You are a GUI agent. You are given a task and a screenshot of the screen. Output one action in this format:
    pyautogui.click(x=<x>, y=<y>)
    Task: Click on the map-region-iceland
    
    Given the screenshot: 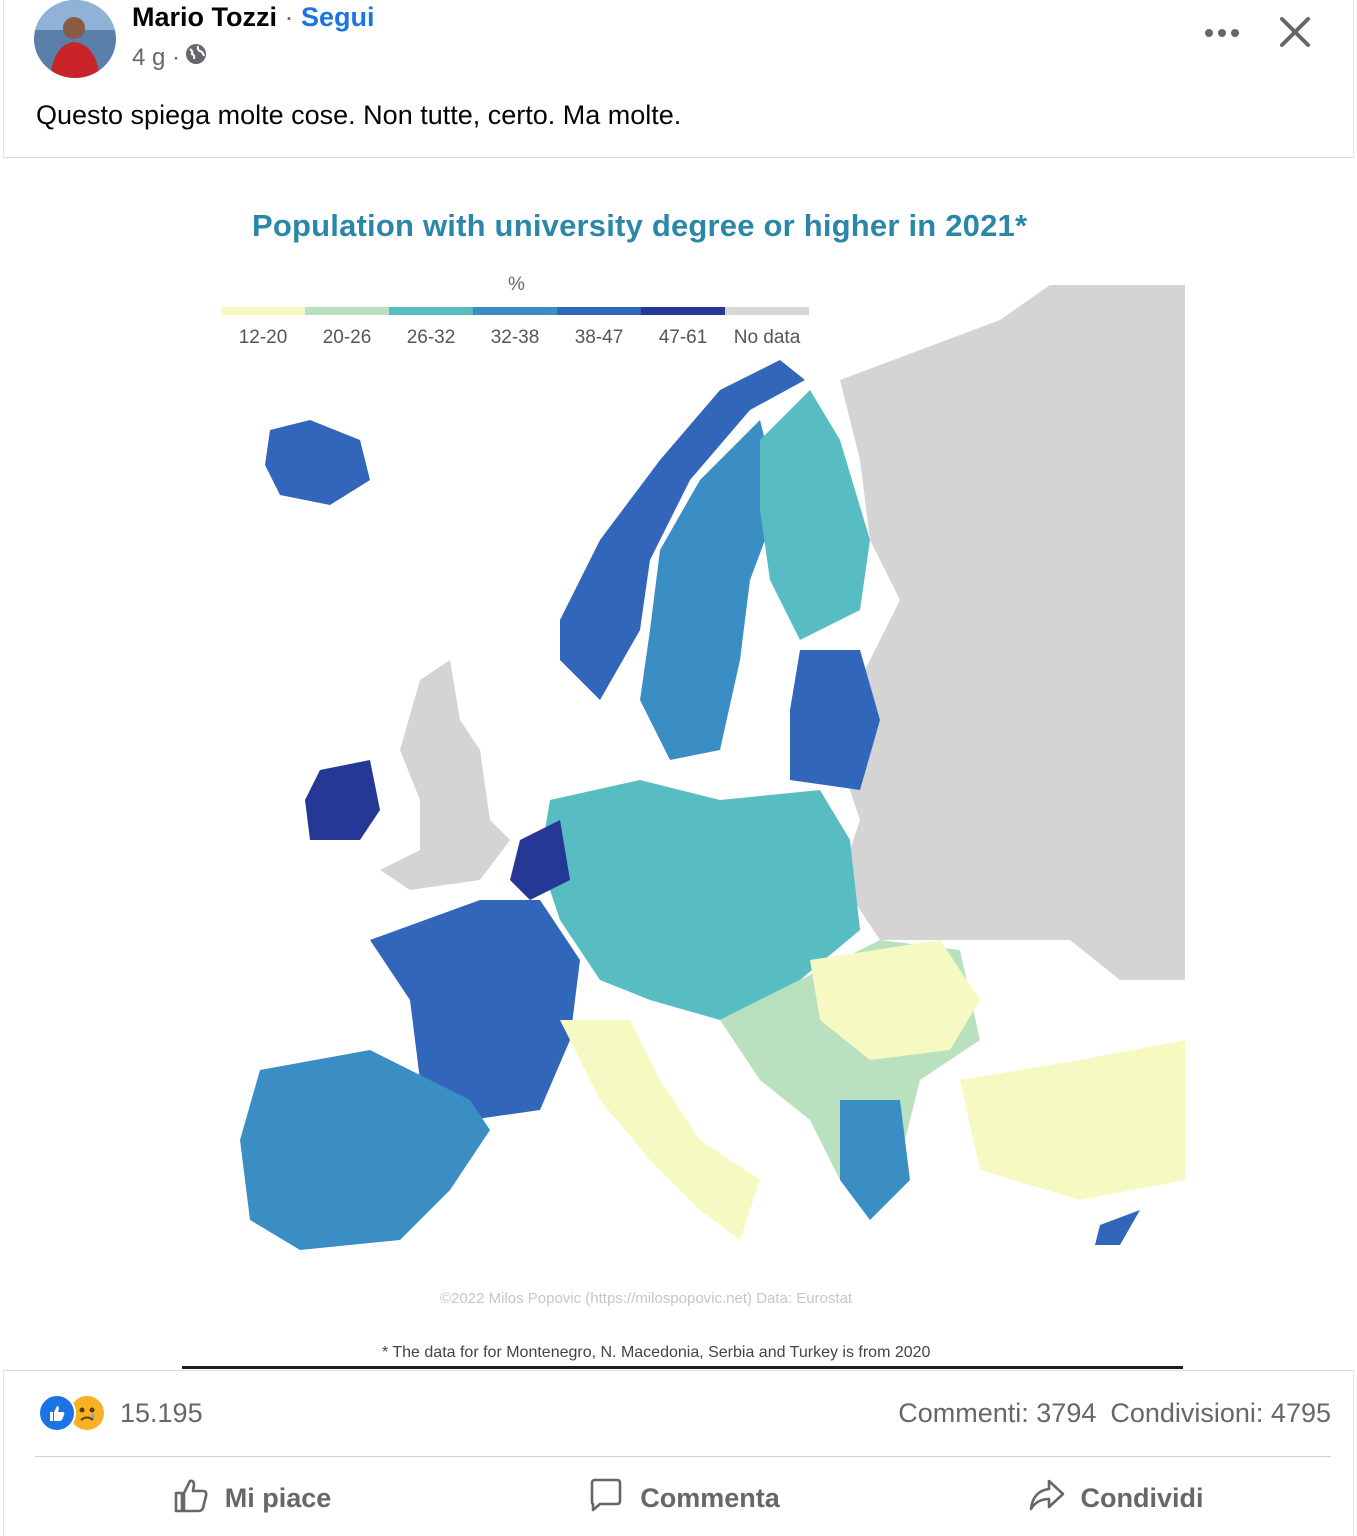 What is the action you would take?
    pyautogui.click(x=317, y=462)
    